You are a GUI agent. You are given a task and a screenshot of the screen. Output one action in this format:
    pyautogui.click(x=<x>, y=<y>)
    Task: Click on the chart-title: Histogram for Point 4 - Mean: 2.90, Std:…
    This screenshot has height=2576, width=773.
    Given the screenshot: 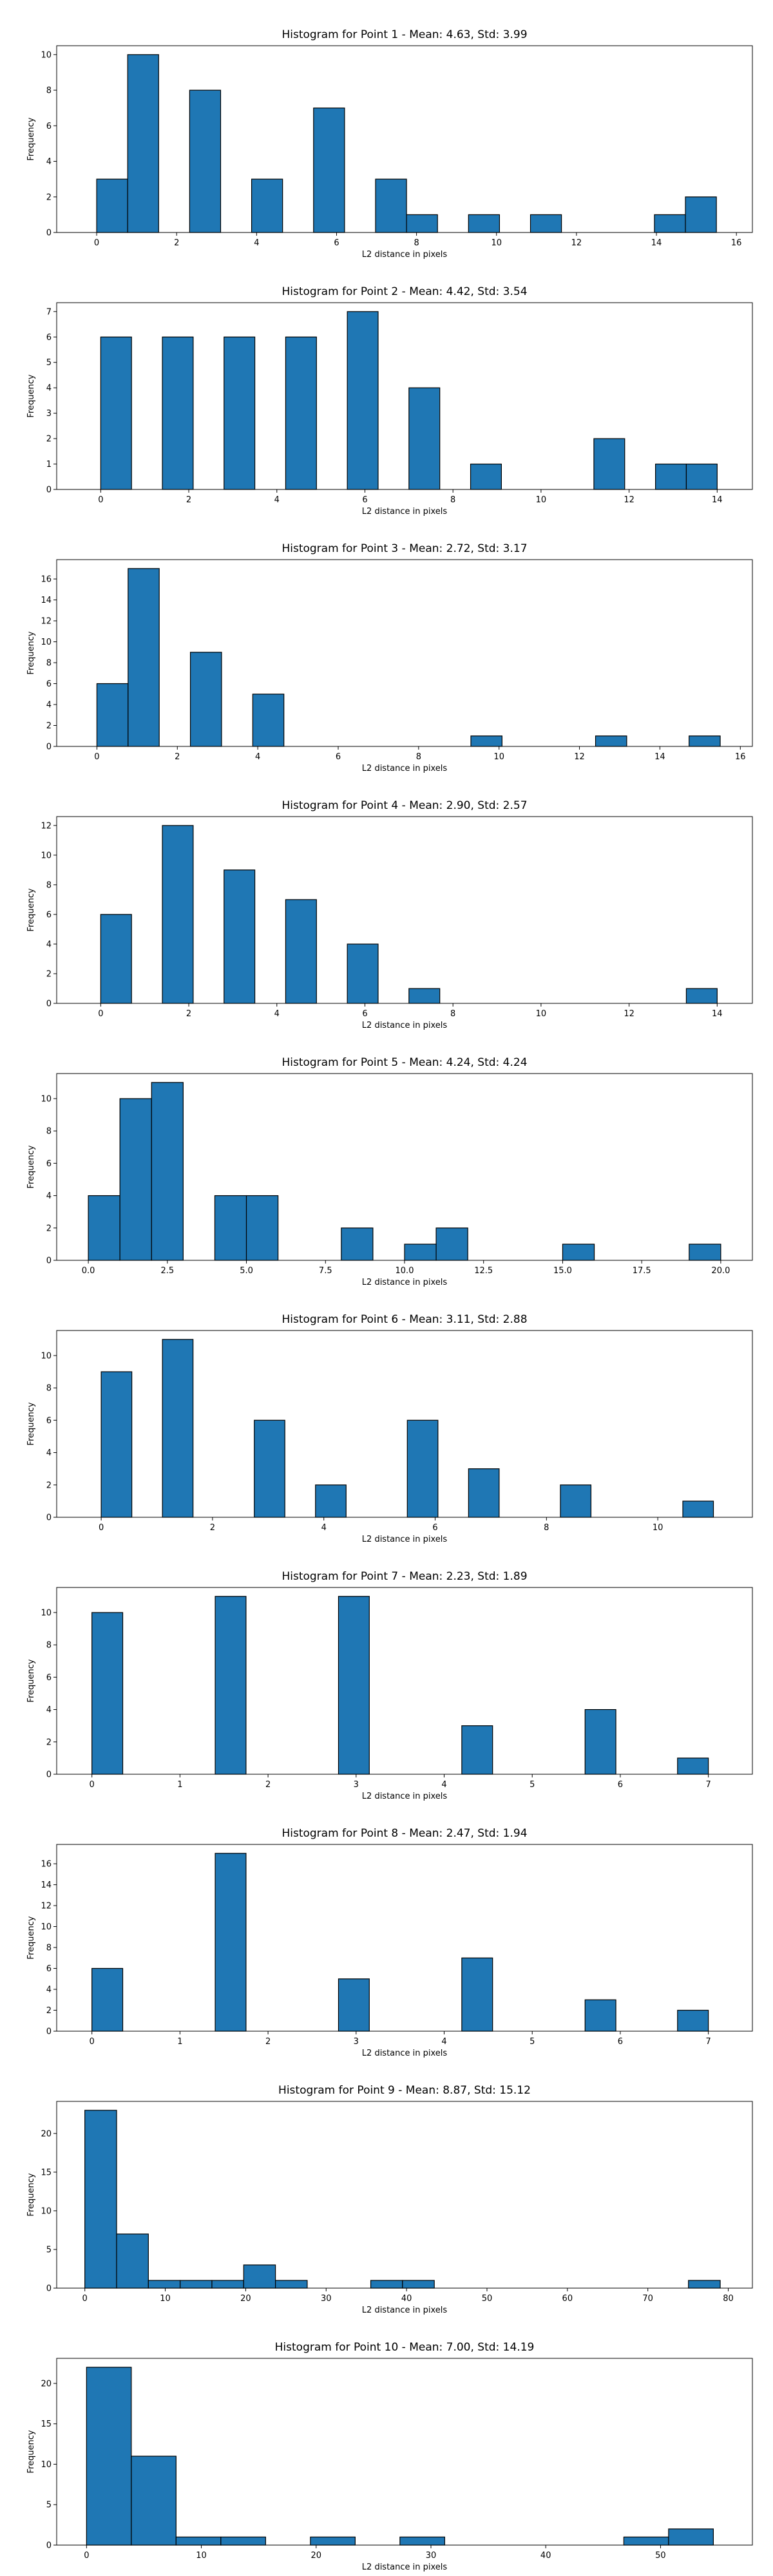 What is the action you would take?
    pyautogui.click(x=404, y=806)
    